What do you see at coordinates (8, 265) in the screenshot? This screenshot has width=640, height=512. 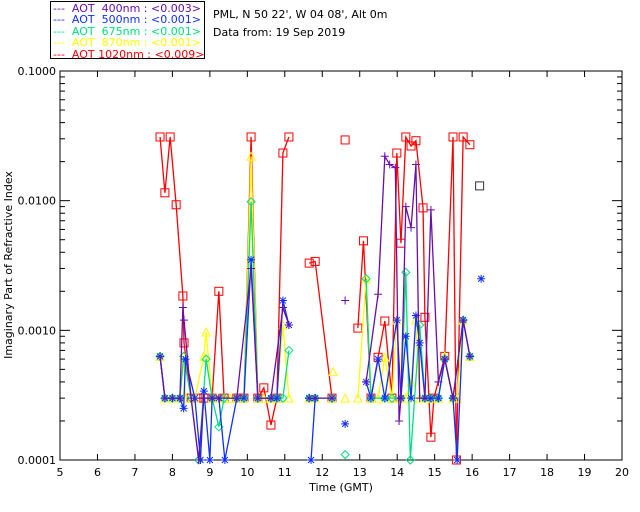 I see `y-axis-label: Imaginary Part of Refractive Index` at bounding box center [8, 265].